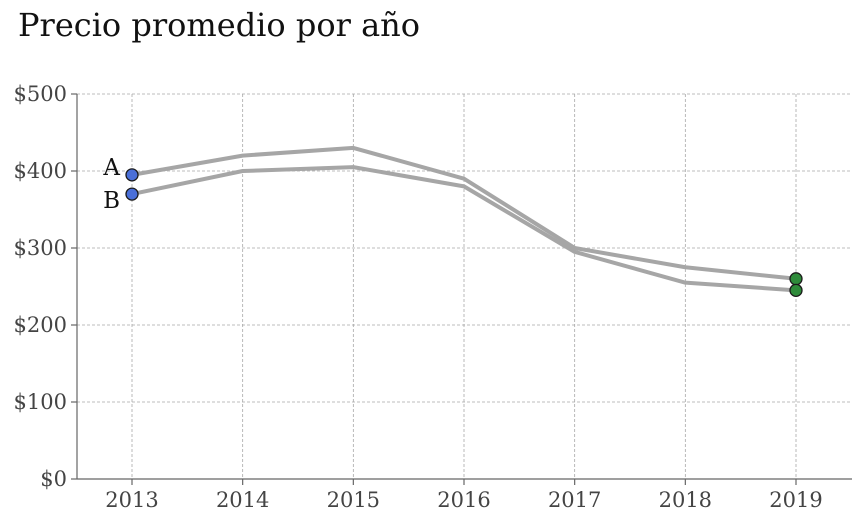  I want to click on y-tick-label: $0, so click(53, 479).